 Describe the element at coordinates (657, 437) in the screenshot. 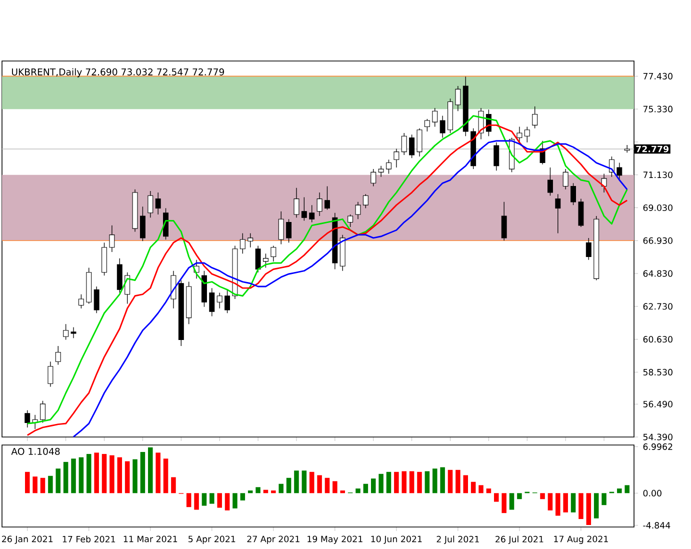

I see `y-tick-label: 54.390` at that location.